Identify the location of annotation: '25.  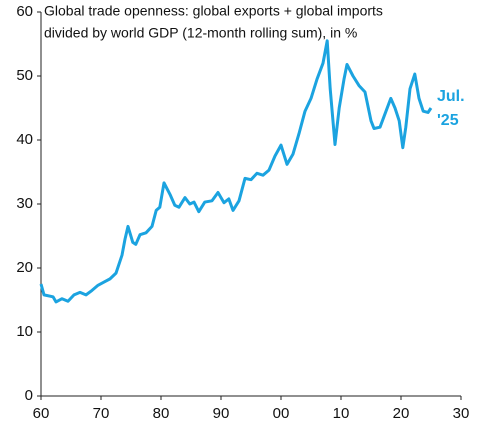
(448, 120).